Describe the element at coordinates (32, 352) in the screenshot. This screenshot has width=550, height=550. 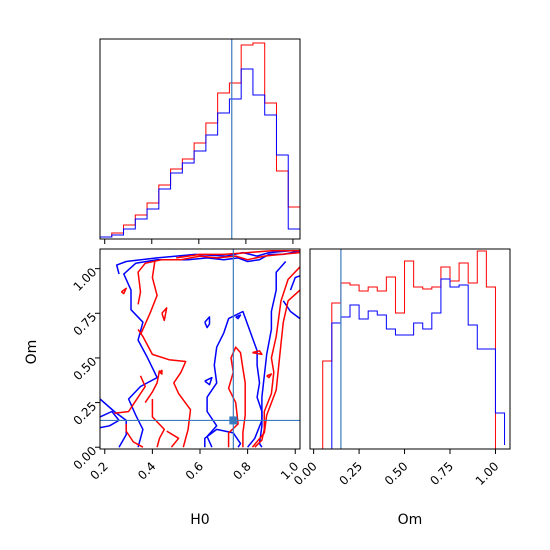
I see `y-axis-label-om: Om` at that location.